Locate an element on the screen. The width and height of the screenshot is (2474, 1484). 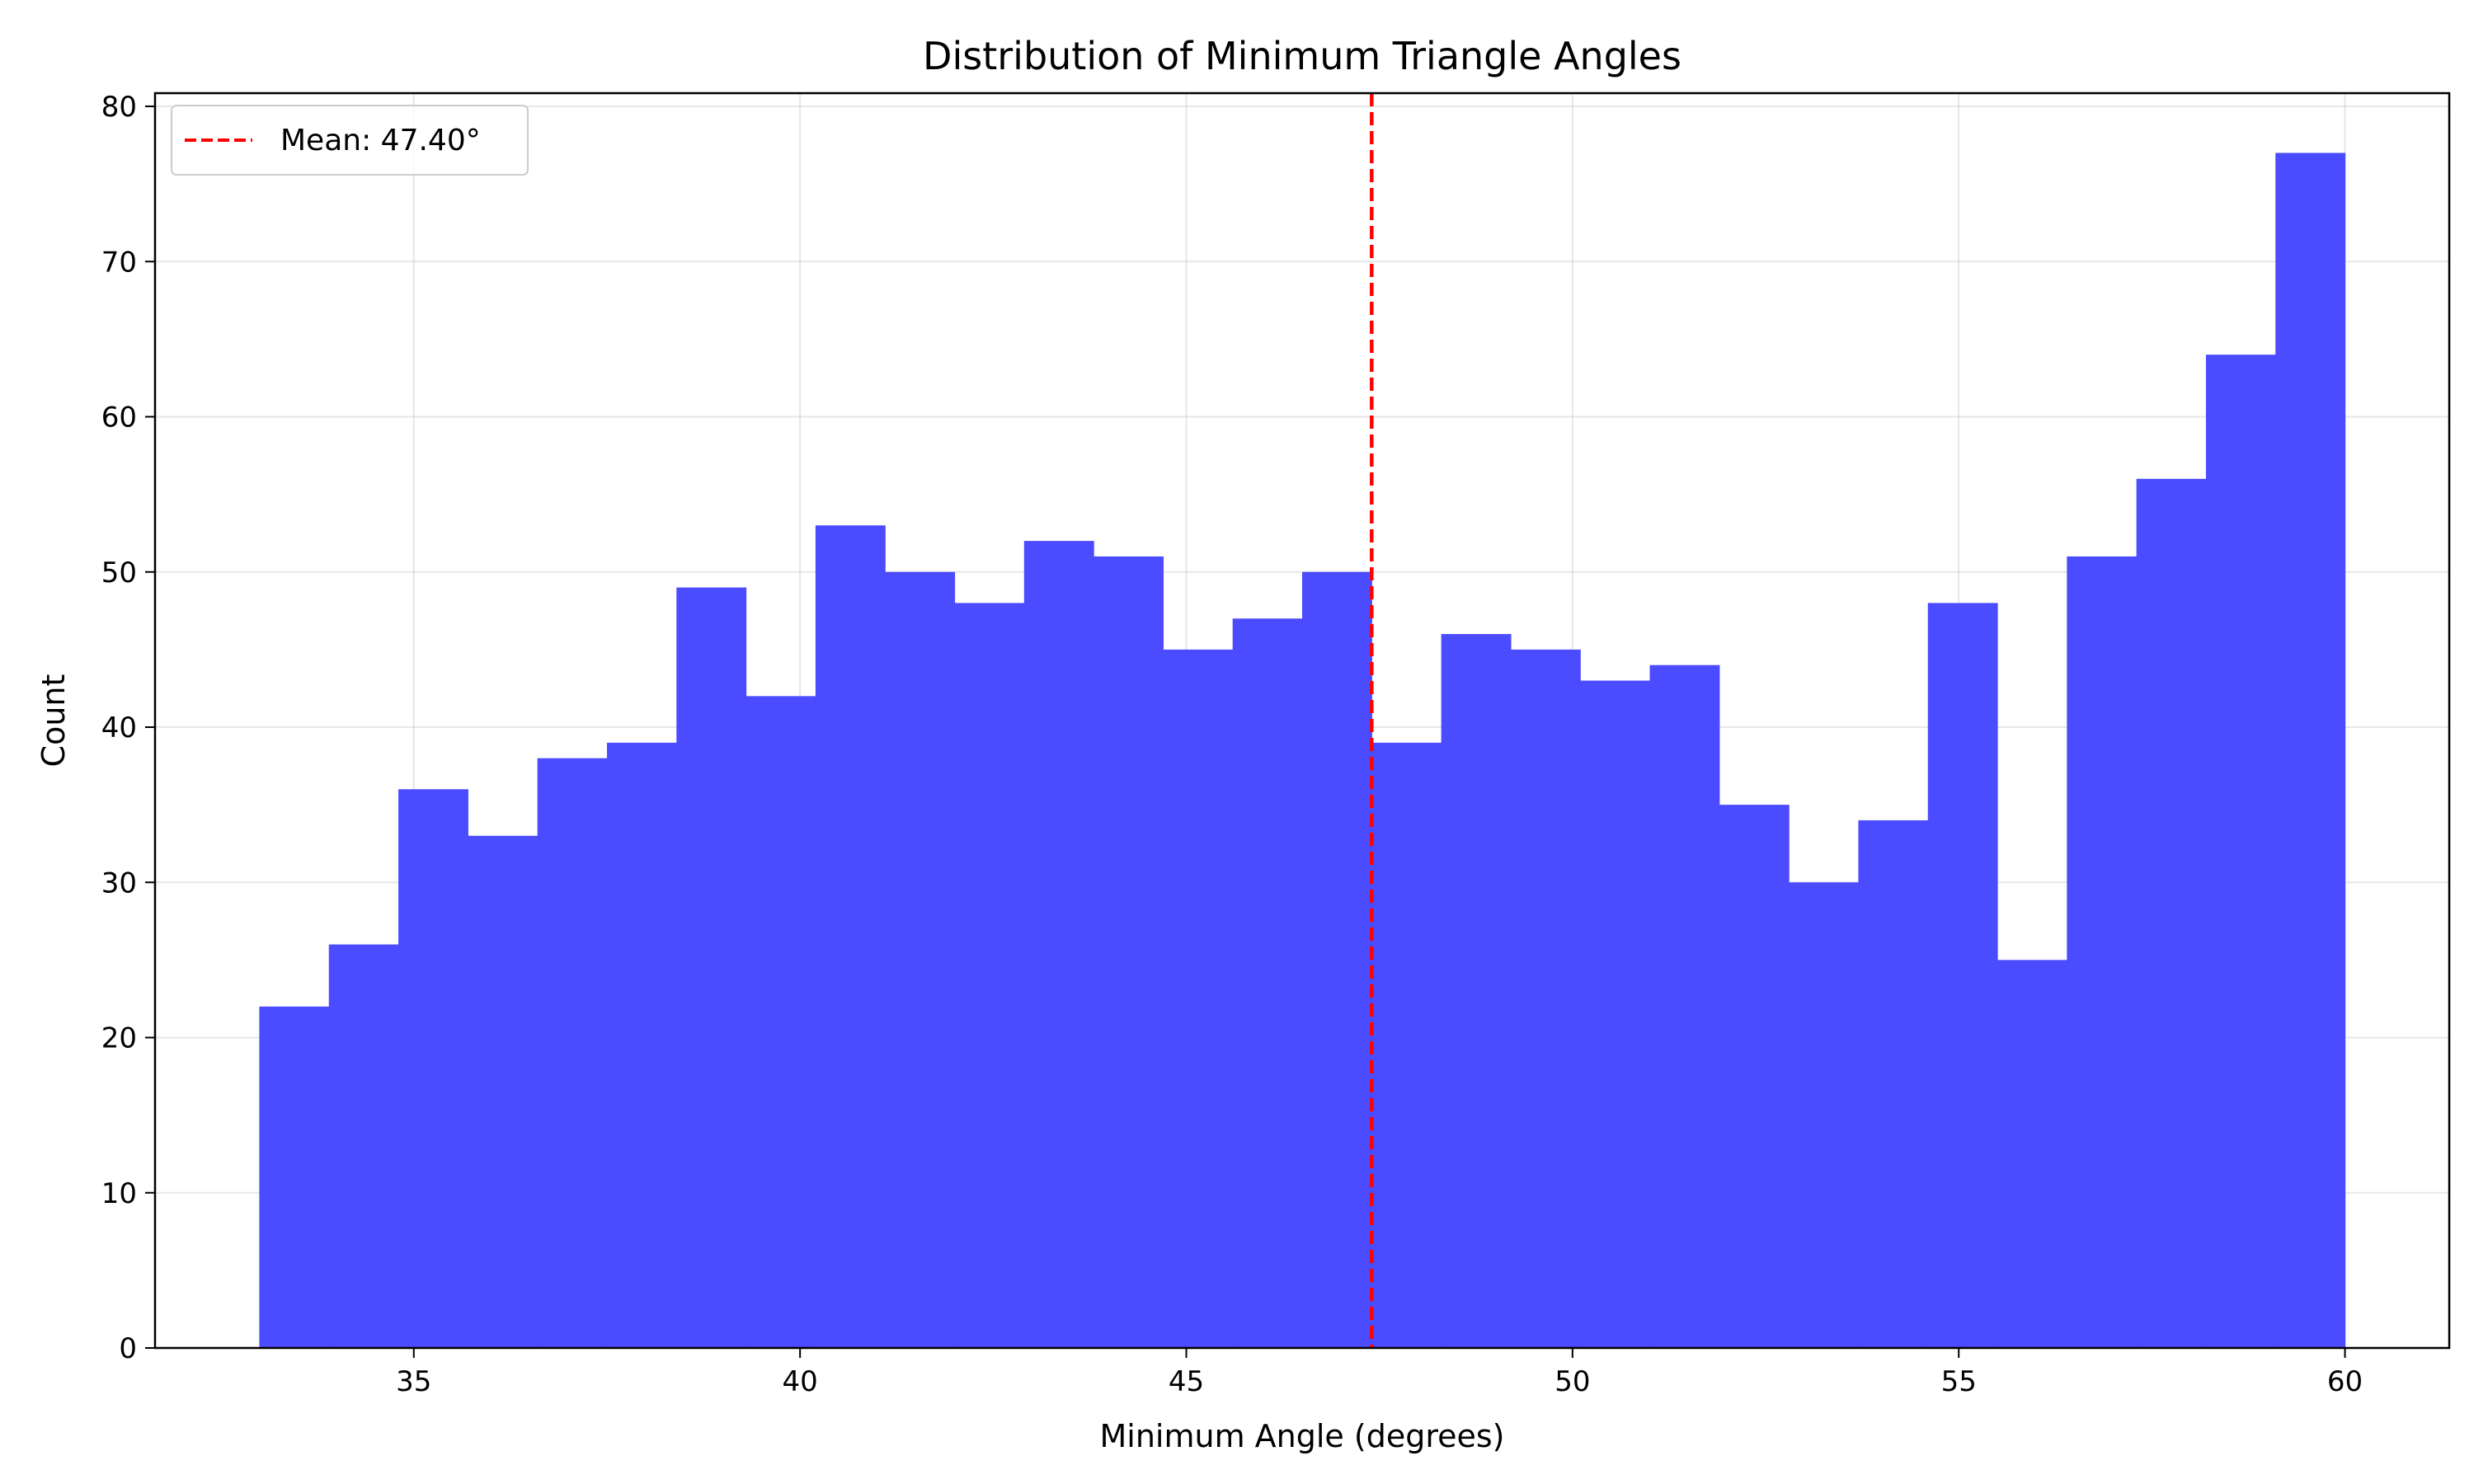
x-tick-label: 40 is located at coordinates (800, 1381).